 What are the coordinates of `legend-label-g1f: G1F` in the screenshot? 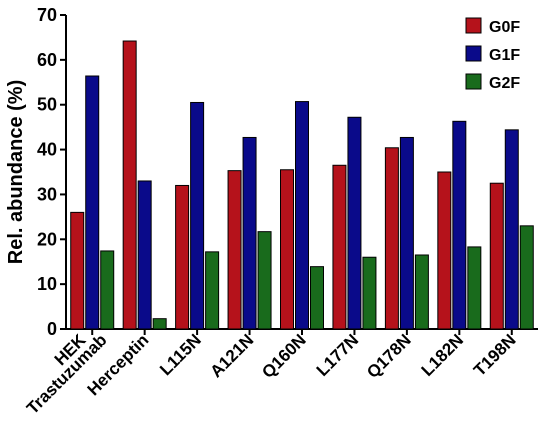 It's located at (504, 55).